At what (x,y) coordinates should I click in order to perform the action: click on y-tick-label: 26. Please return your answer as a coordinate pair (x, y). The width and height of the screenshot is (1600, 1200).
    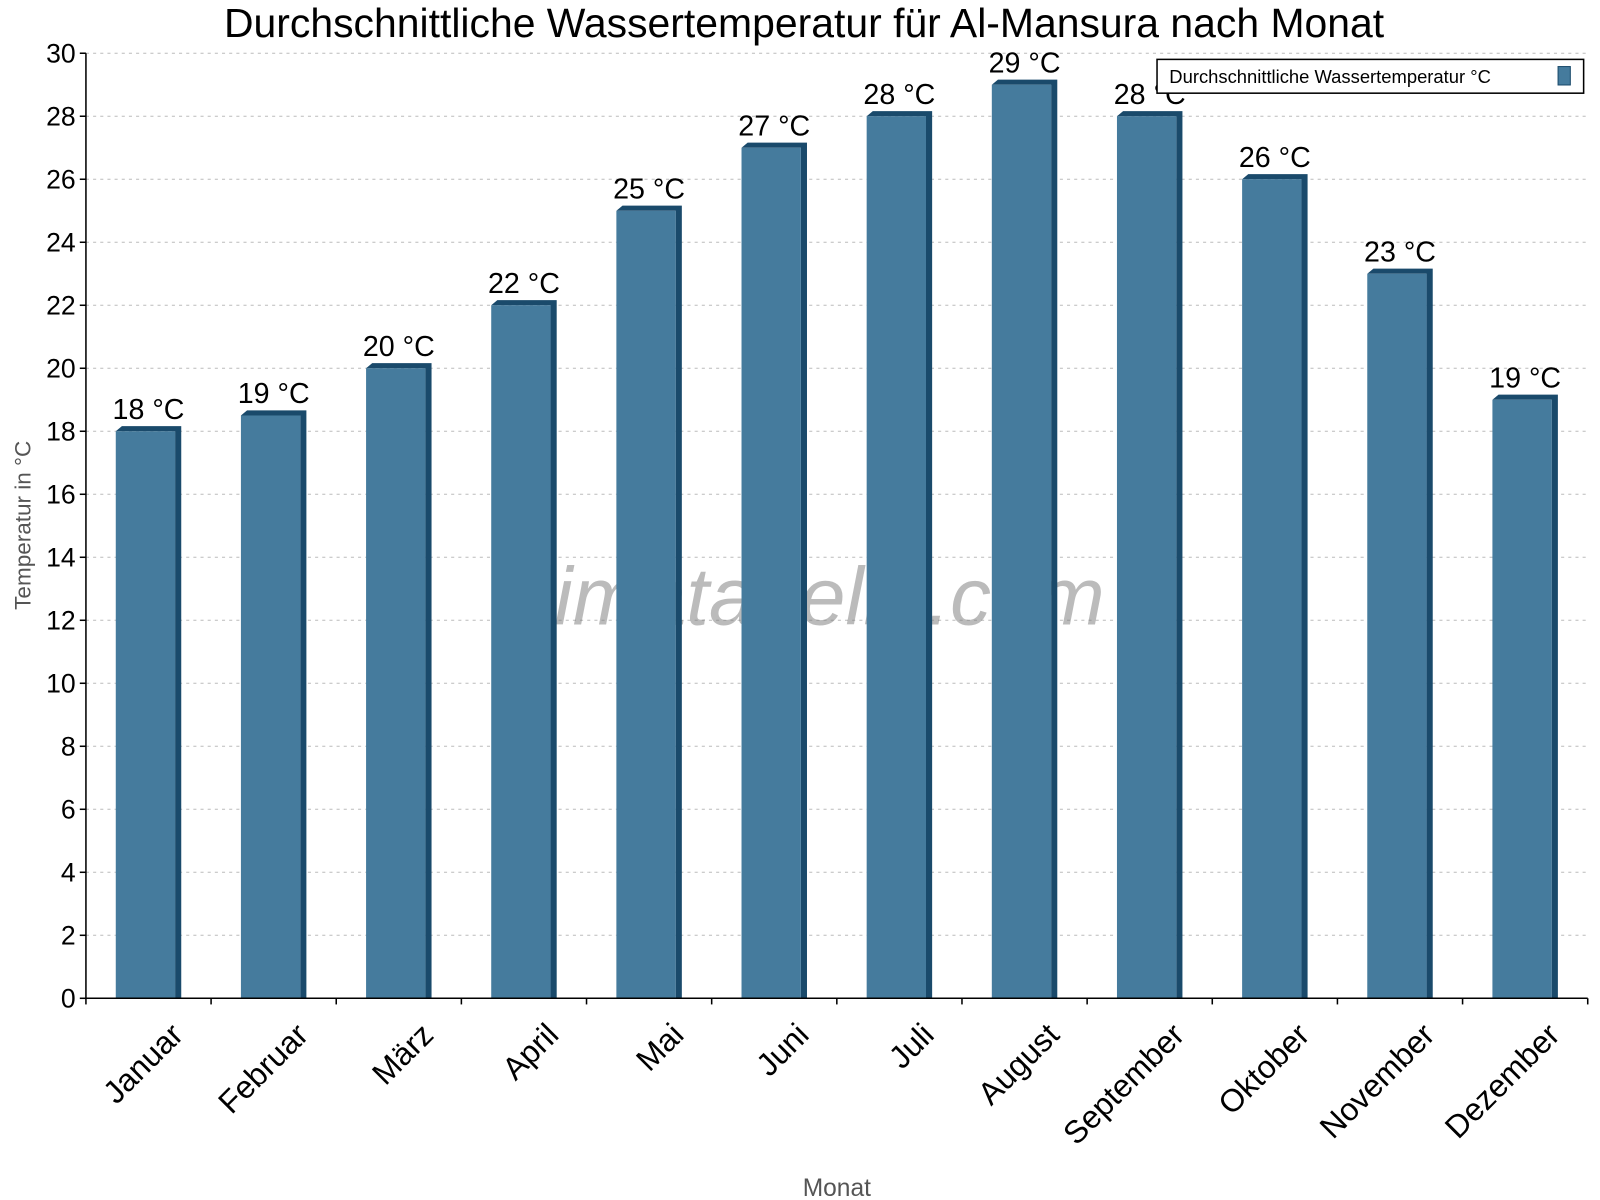
    Looking at the image, I should click on (61, 179).